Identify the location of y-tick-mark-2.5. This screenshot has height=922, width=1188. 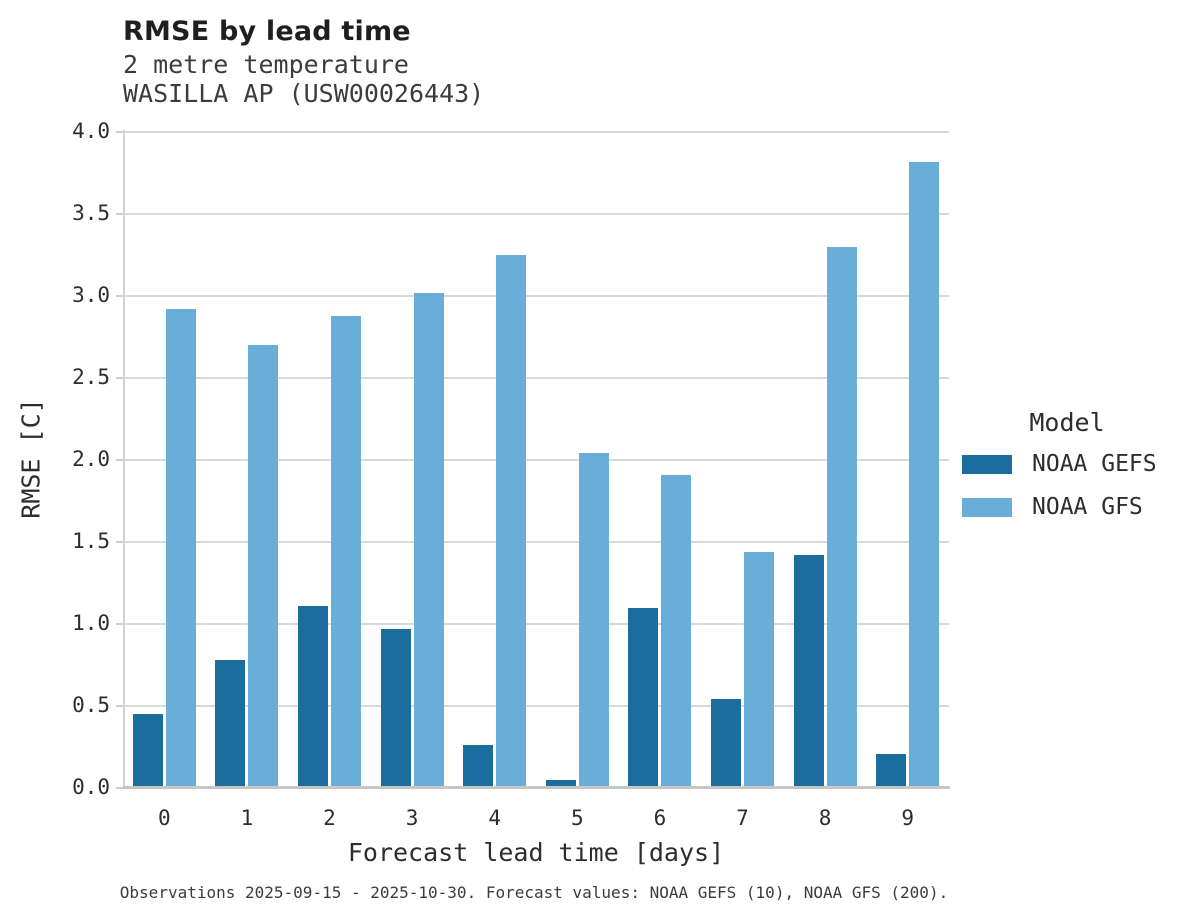
(119, 378).